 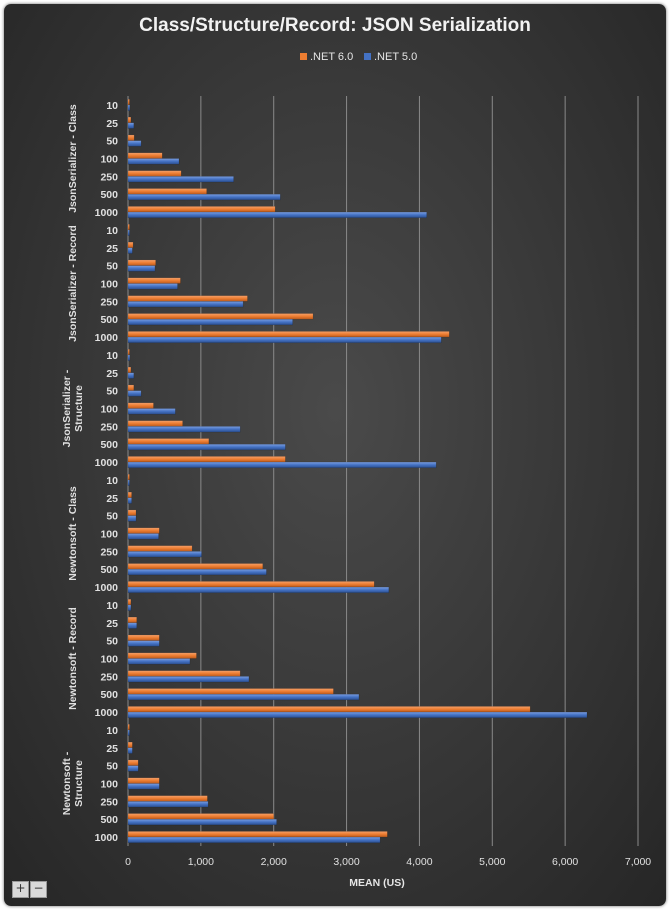 What do you see at coordinates (346, 862) in the screenshot?
I see `x-tick-3-000: 3,000` at bounding box center [346, 862].